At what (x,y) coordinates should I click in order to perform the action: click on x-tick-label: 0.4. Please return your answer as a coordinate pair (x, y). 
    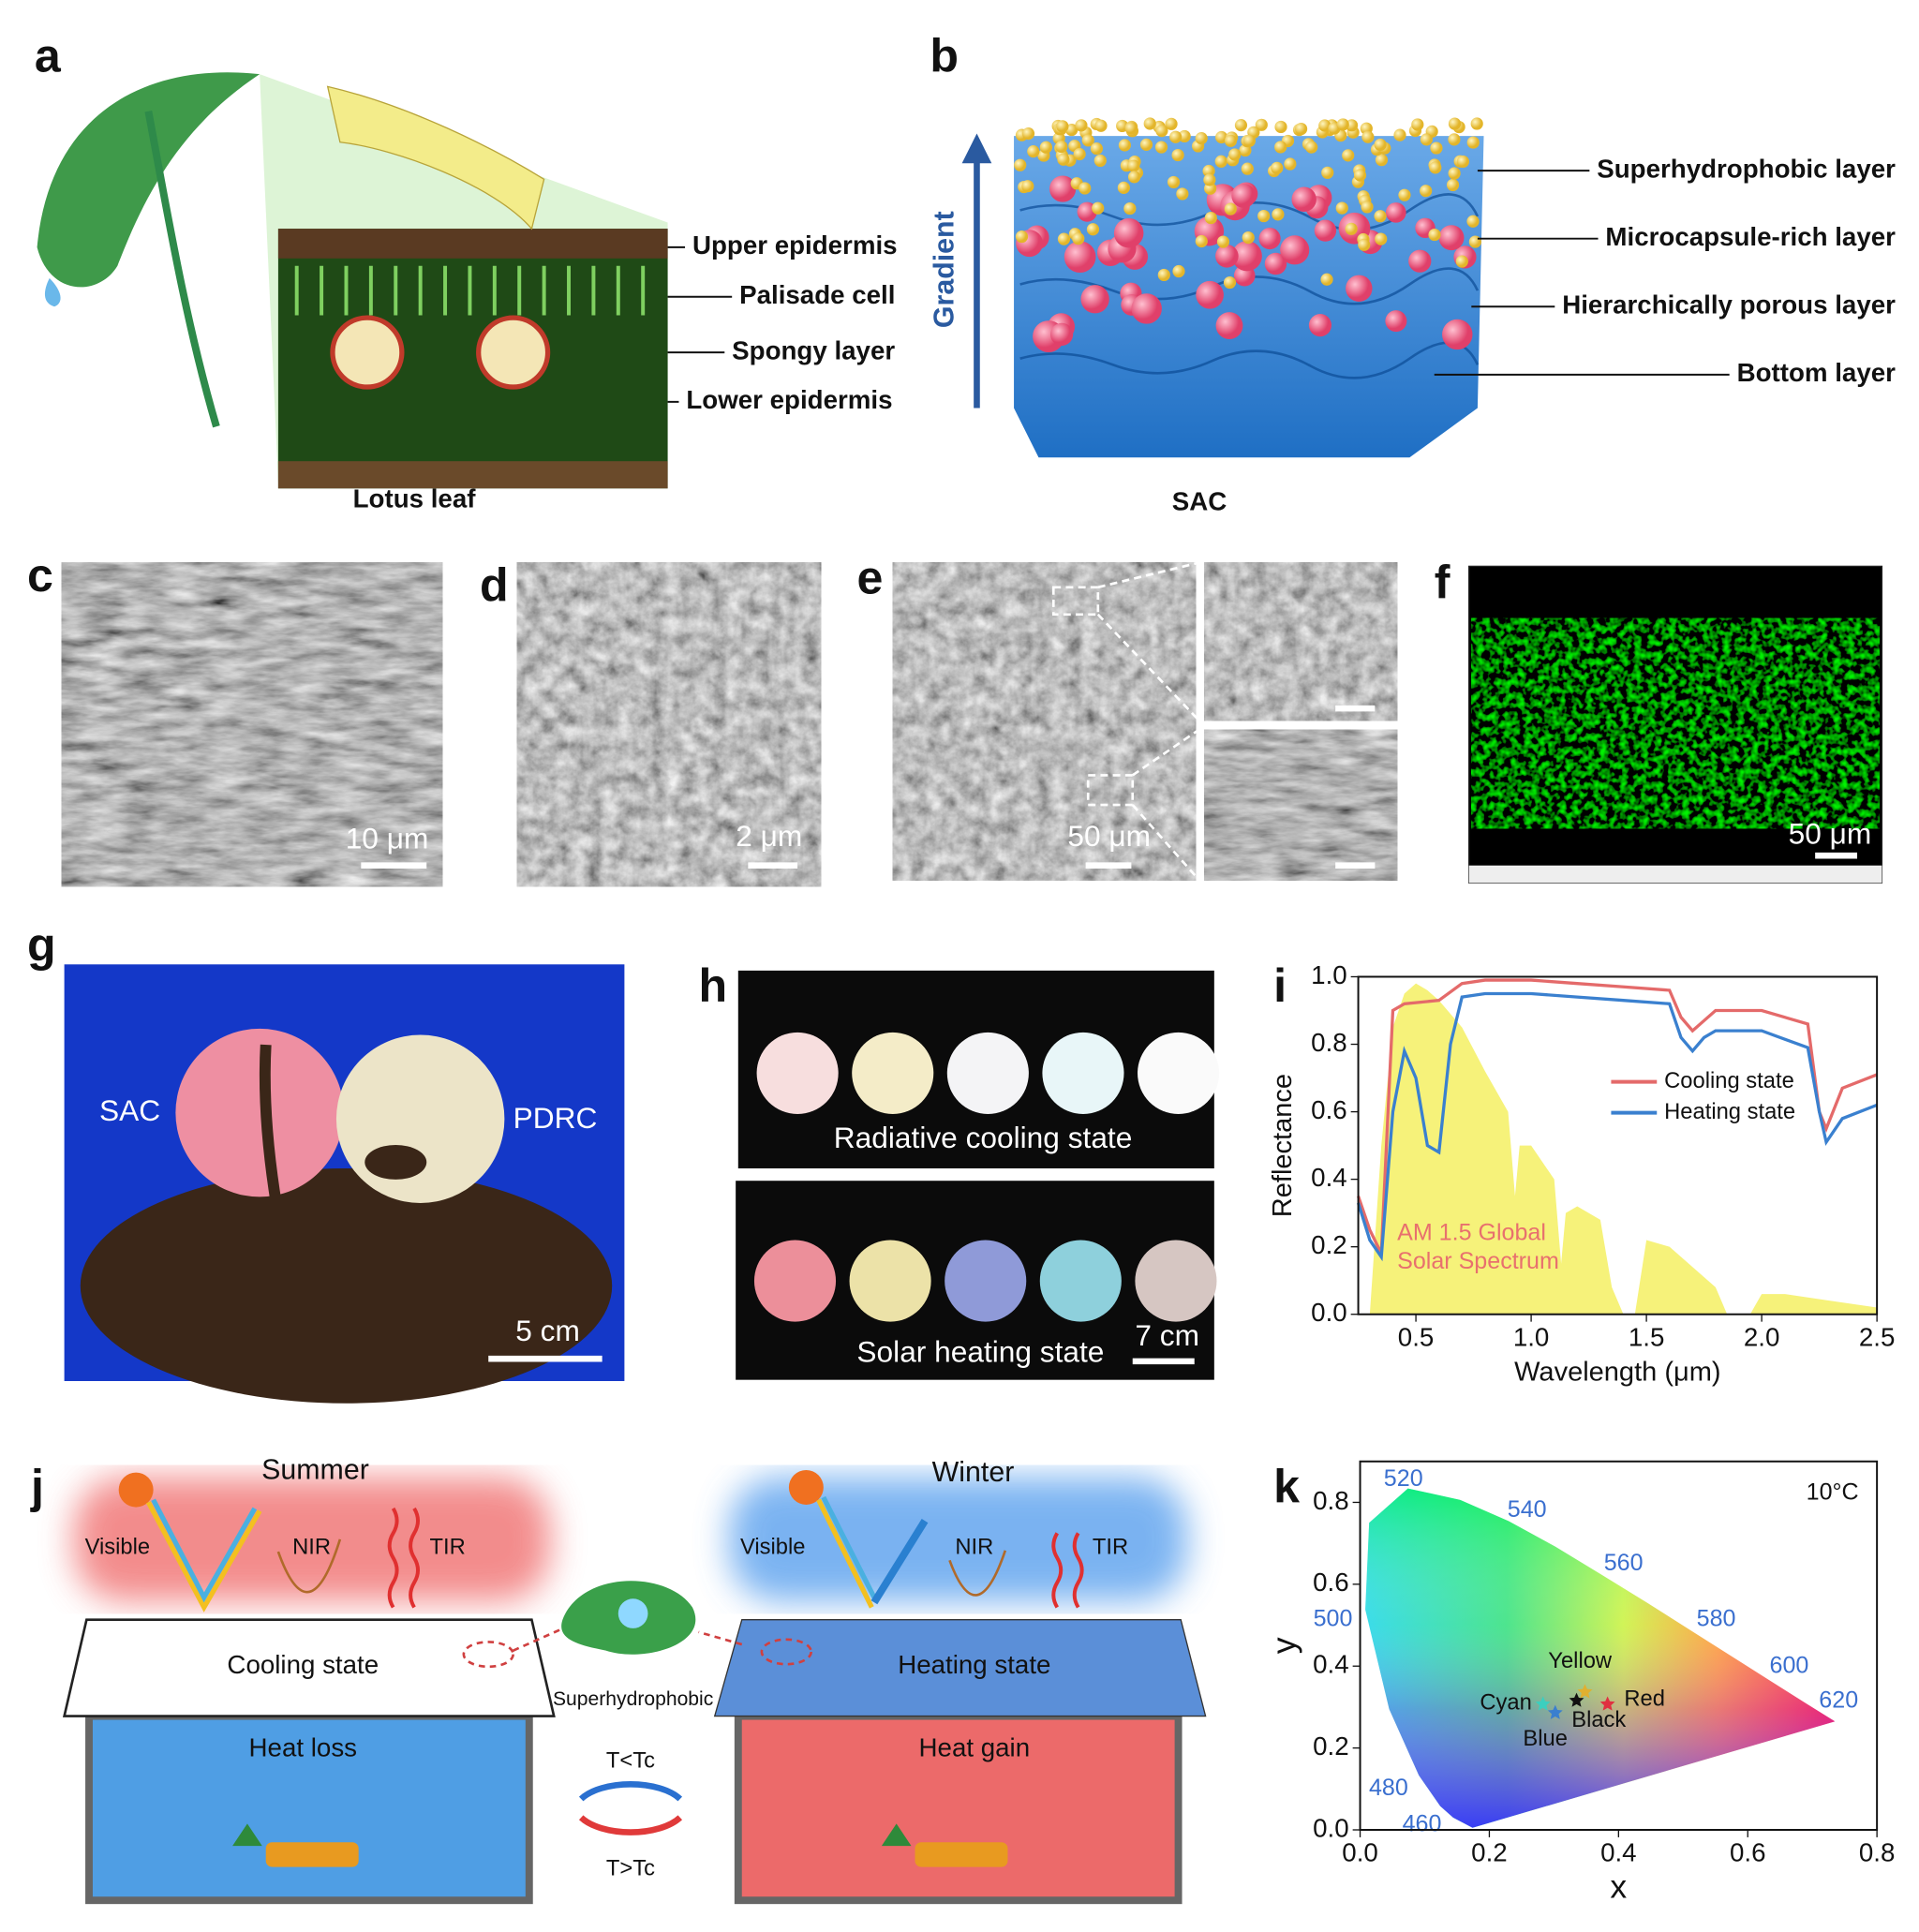
    Looking at the image, I should click on (1618, 1853).